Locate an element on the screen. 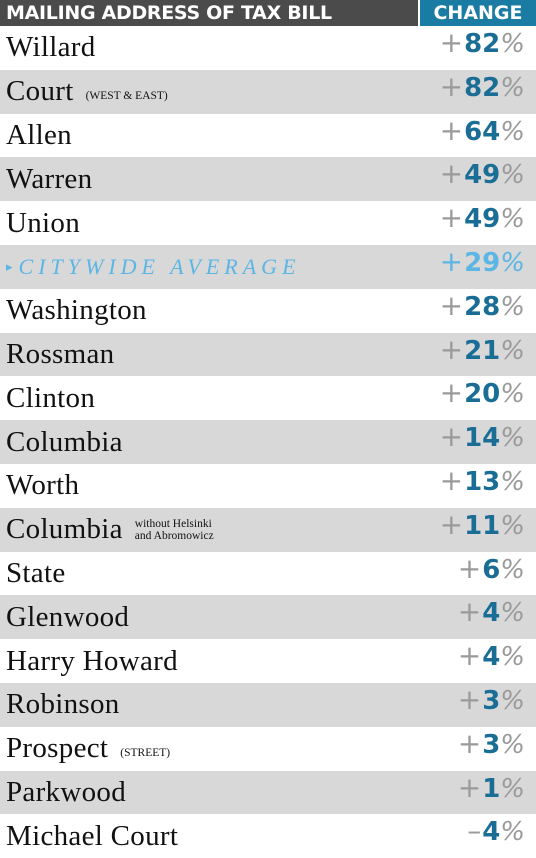 Image resolution: width=536 pixels, height=858 pixels. note-line: (WEST & EAST) is located at coordinates (126, 95).